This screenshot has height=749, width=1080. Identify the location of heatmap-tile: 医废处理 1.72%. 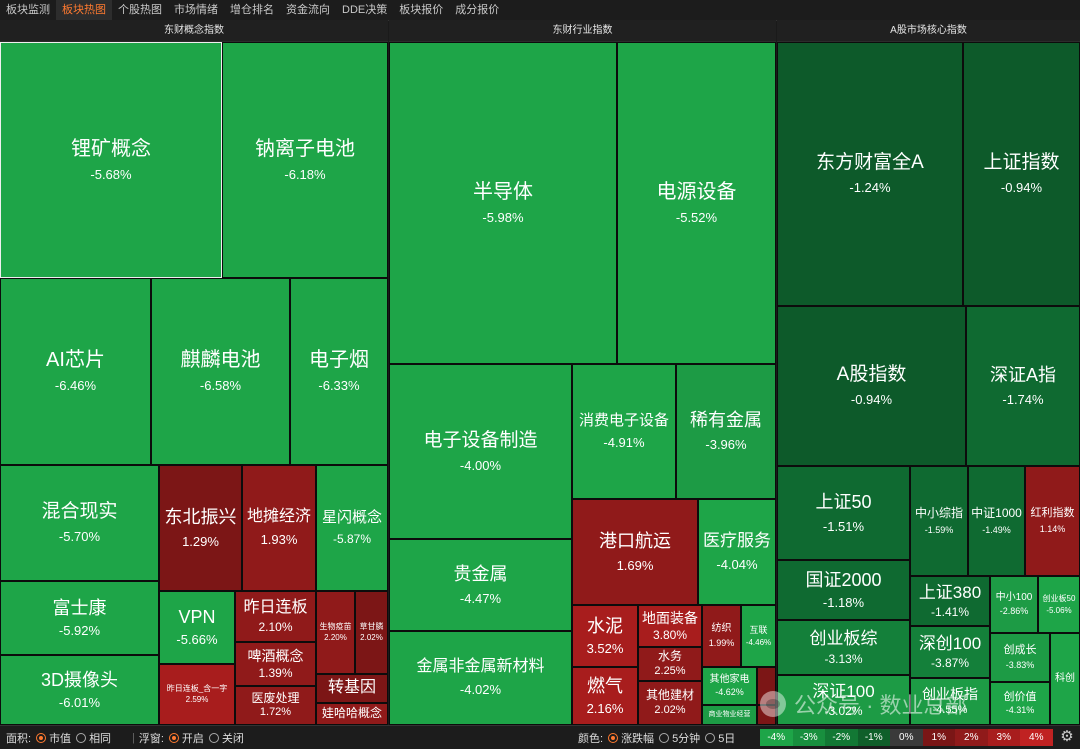
(275, 705).